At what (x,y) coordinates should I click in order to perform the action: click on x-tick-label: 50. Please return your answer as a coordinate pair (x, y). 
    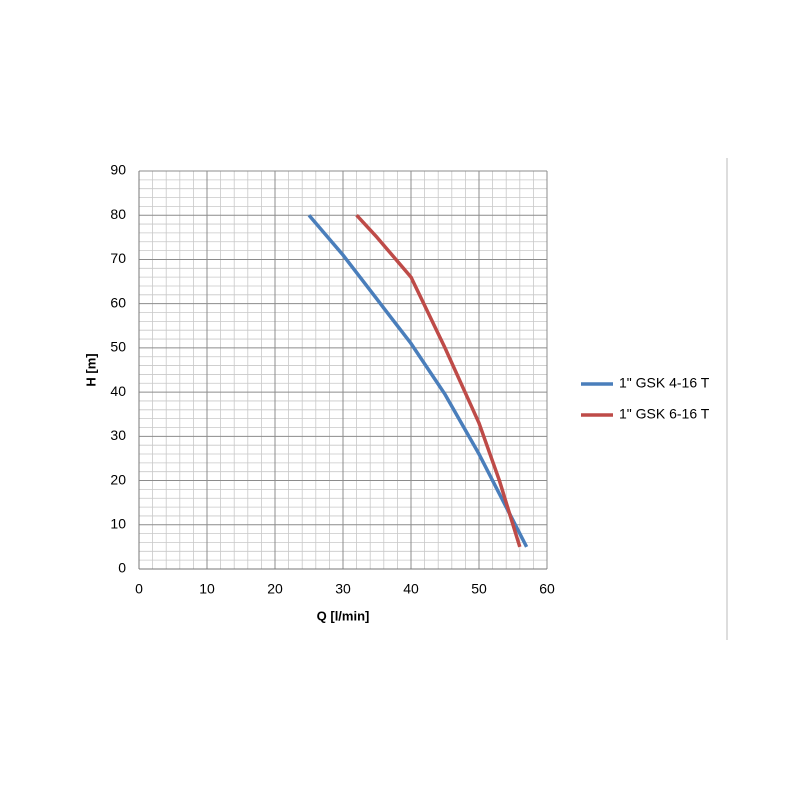
    Looking at the image, I should click on (479, 589).